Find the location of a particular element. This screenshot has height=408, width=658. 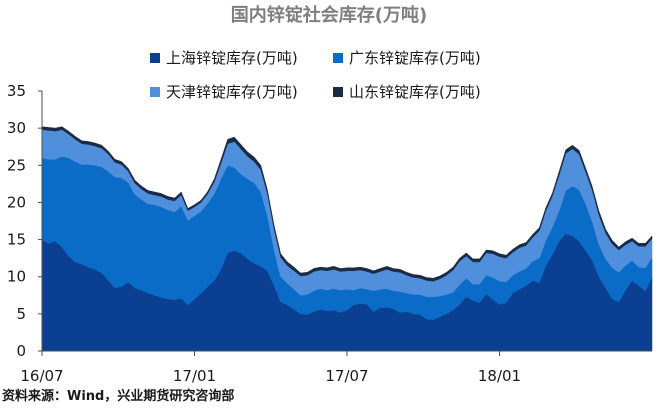

legend-item-1: 上海锌锭库存(万吨) is located at coordinates (224, 58).